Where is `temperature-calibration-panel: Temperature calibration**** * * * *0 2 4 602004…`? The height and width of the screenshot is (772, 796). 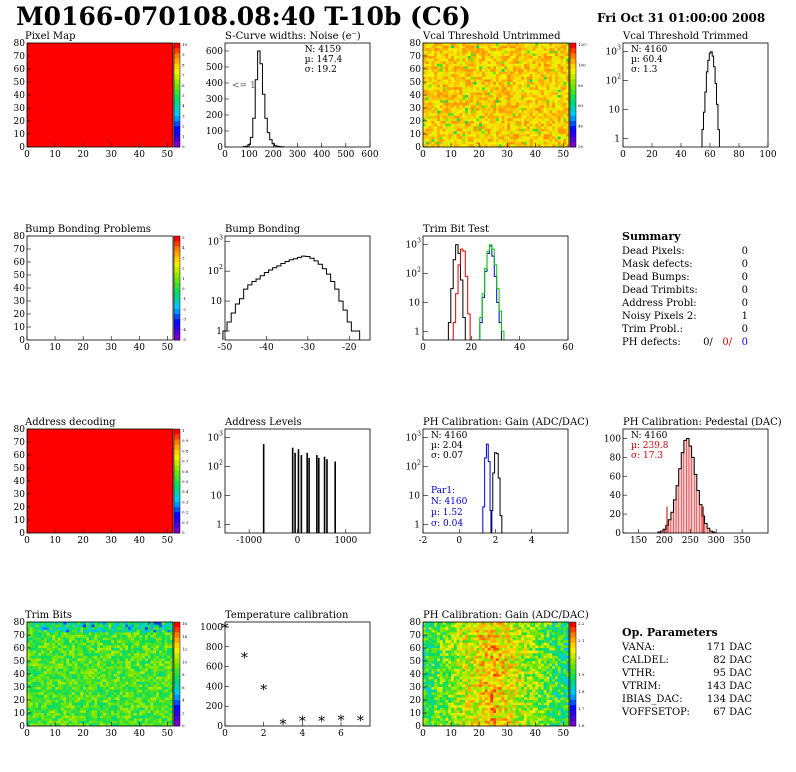
temperature-calibration-panel: Temperature calibration**** * * * *0 2 4 602004… is located at coordinates (285, 674).